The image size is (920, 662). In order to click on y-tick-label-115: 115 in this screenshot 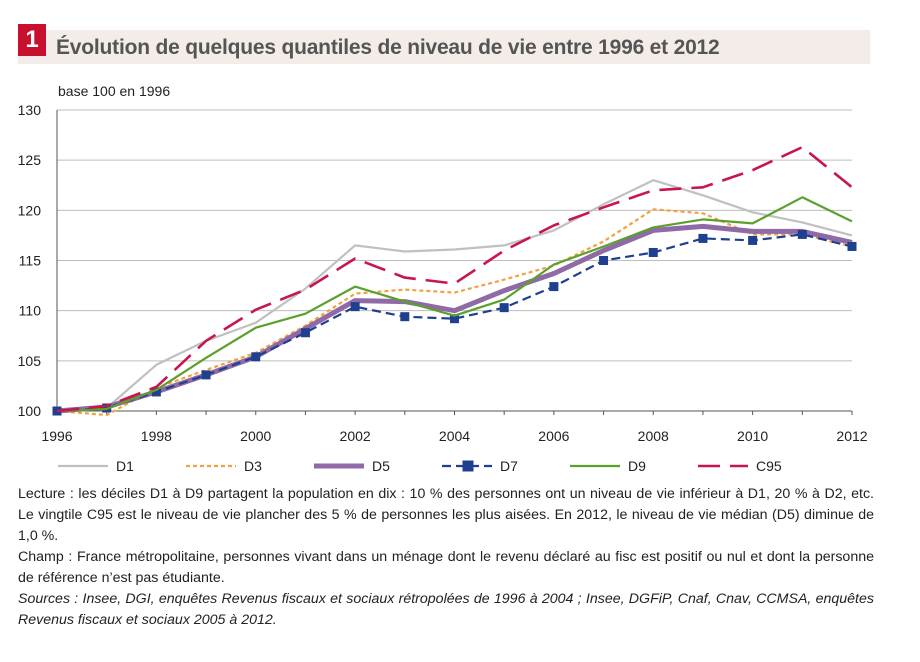, I will do `click(30, 261)`.